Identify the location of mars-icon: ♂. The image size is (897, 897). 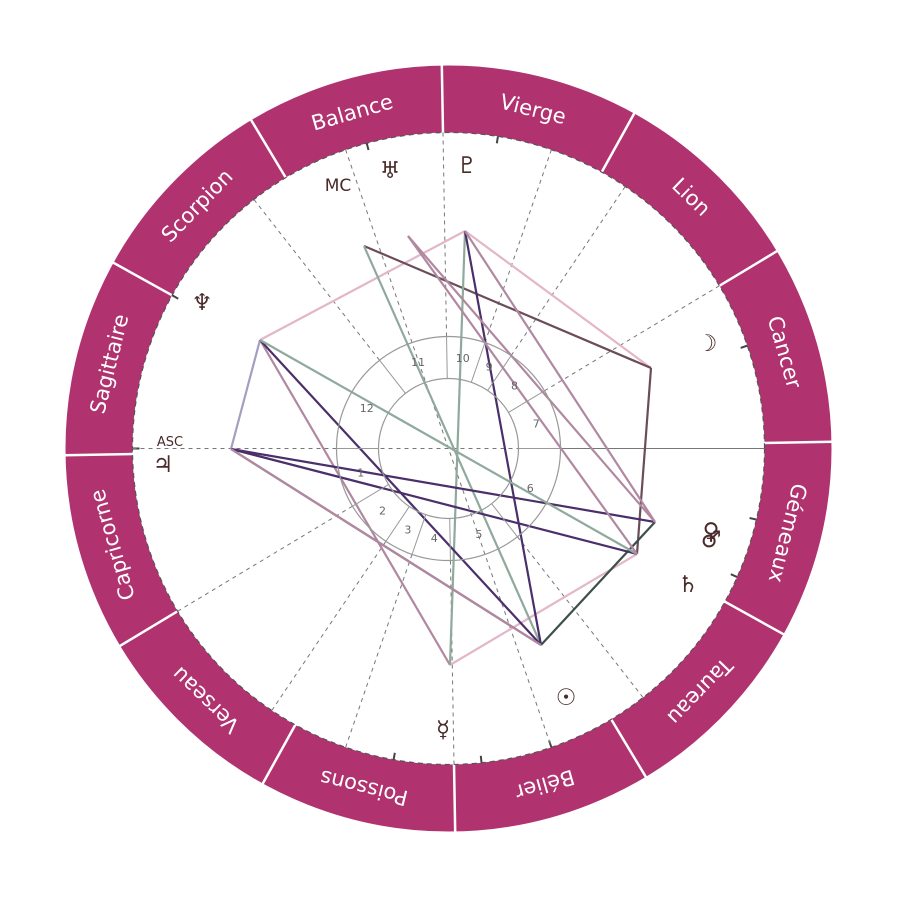
(711, 540).